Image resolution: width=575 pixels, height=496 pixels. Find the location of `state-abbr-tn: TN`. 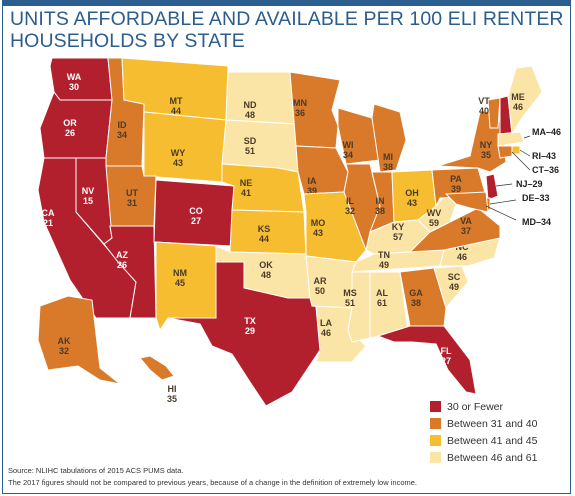

state-abbr-tn: TN is located at coordinates (384, 255).